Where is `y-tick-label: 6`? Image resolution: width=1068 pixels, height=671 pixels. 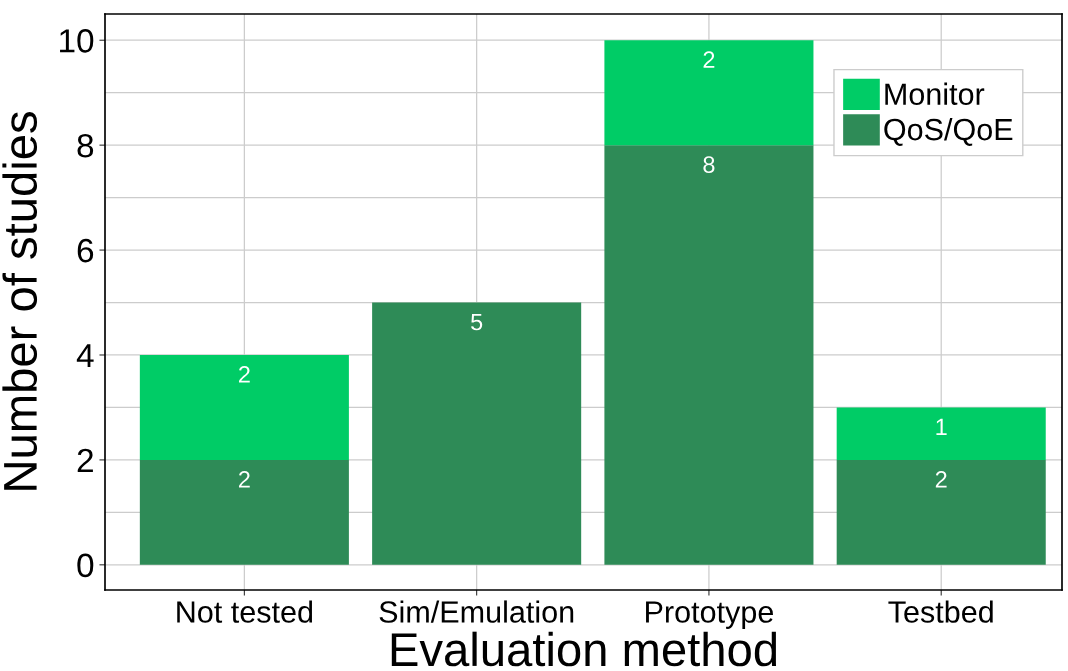 y-tick-label: 6 is located at coordinates (85, 250).